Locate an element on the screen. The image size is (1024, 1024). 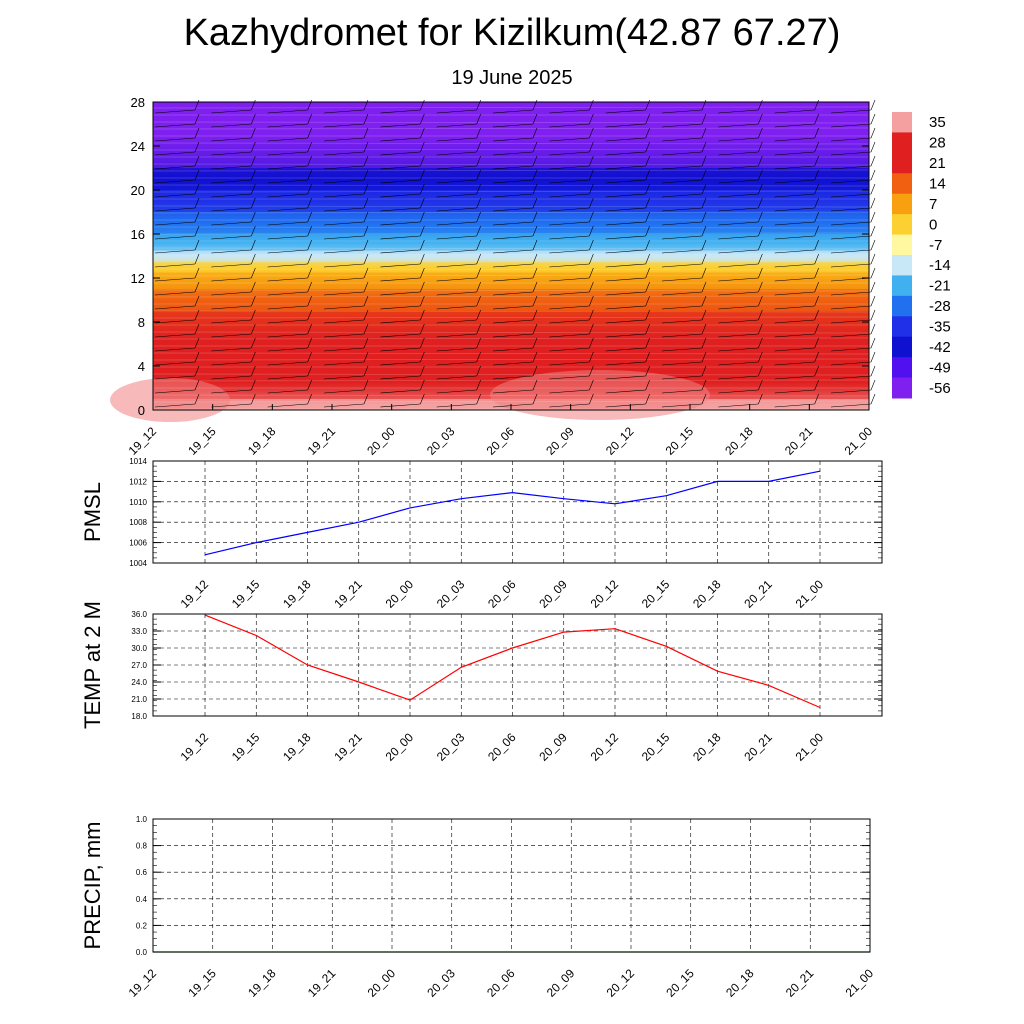
colorbar-label: -21 is located at coordinates (940, 286).